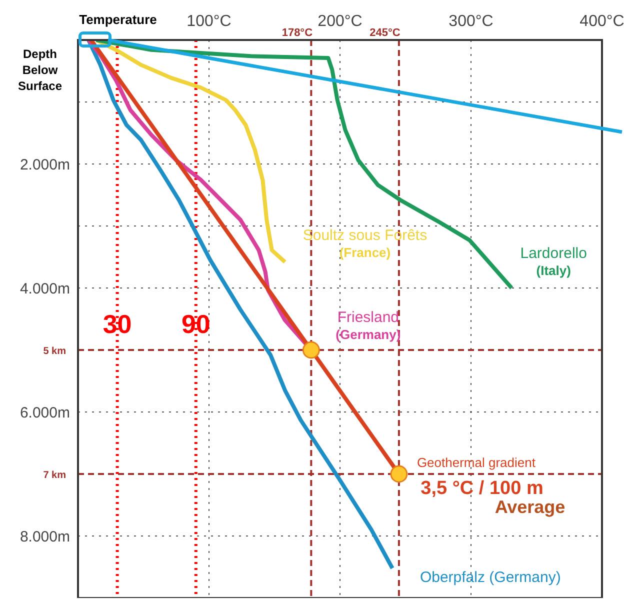 This screenshot has height=599, width=624. Describe the element at coordinates (45, 537) in the screenshot. I see `y-tick-label: 8.000m` at that location.